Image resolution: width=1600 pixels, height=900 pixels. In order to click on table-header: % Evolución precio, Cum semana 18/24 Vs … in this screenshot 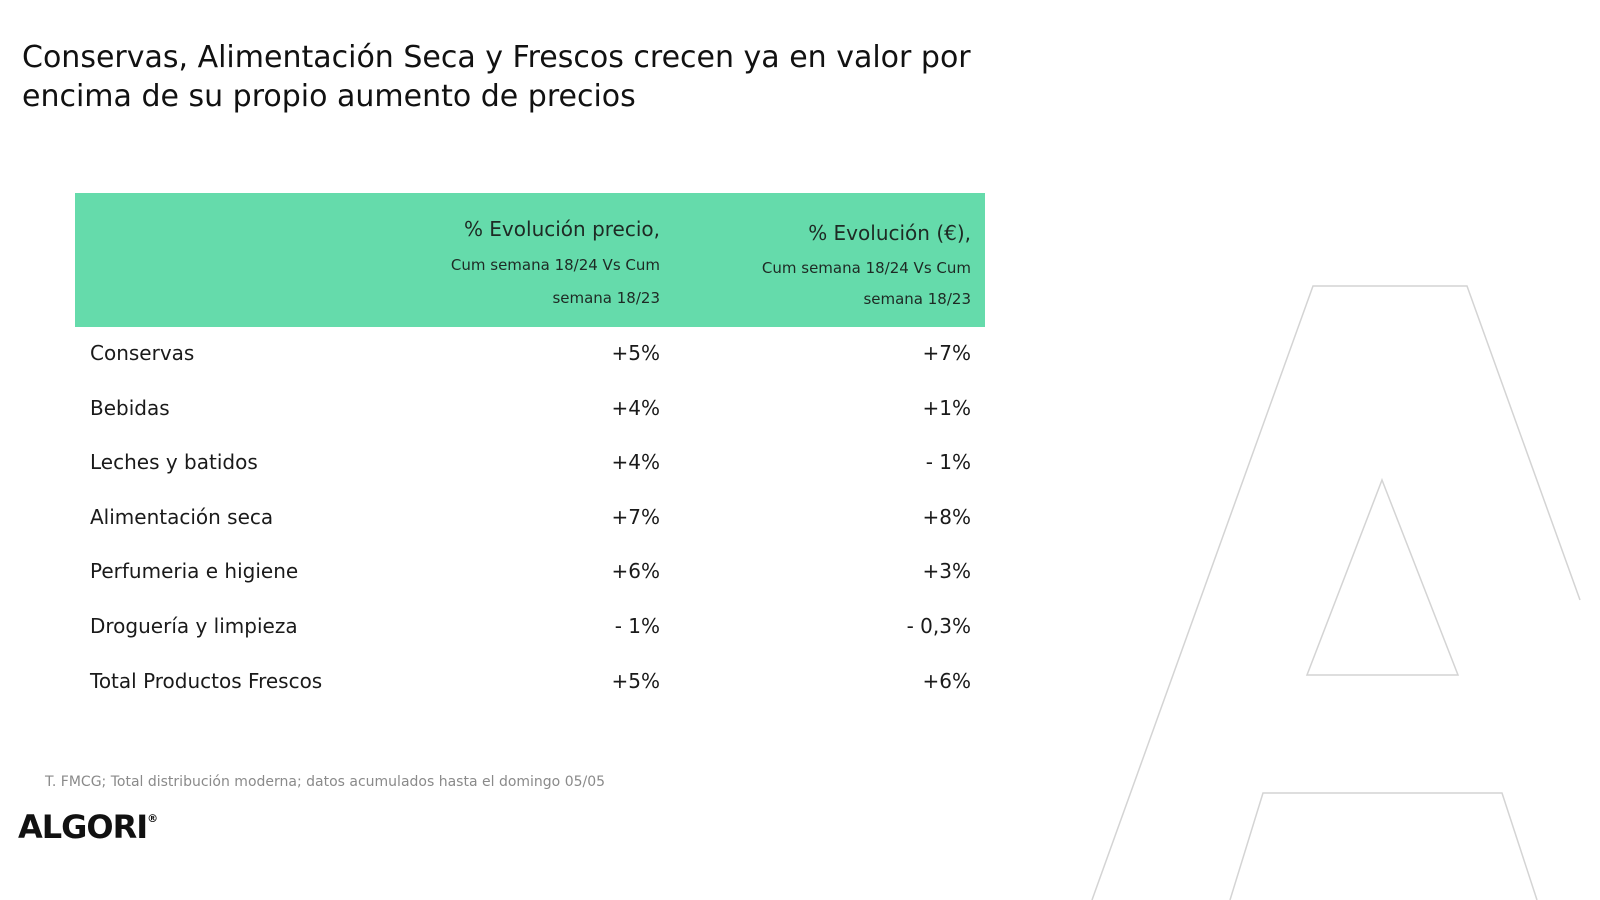, I will do `click(530, 260)`.